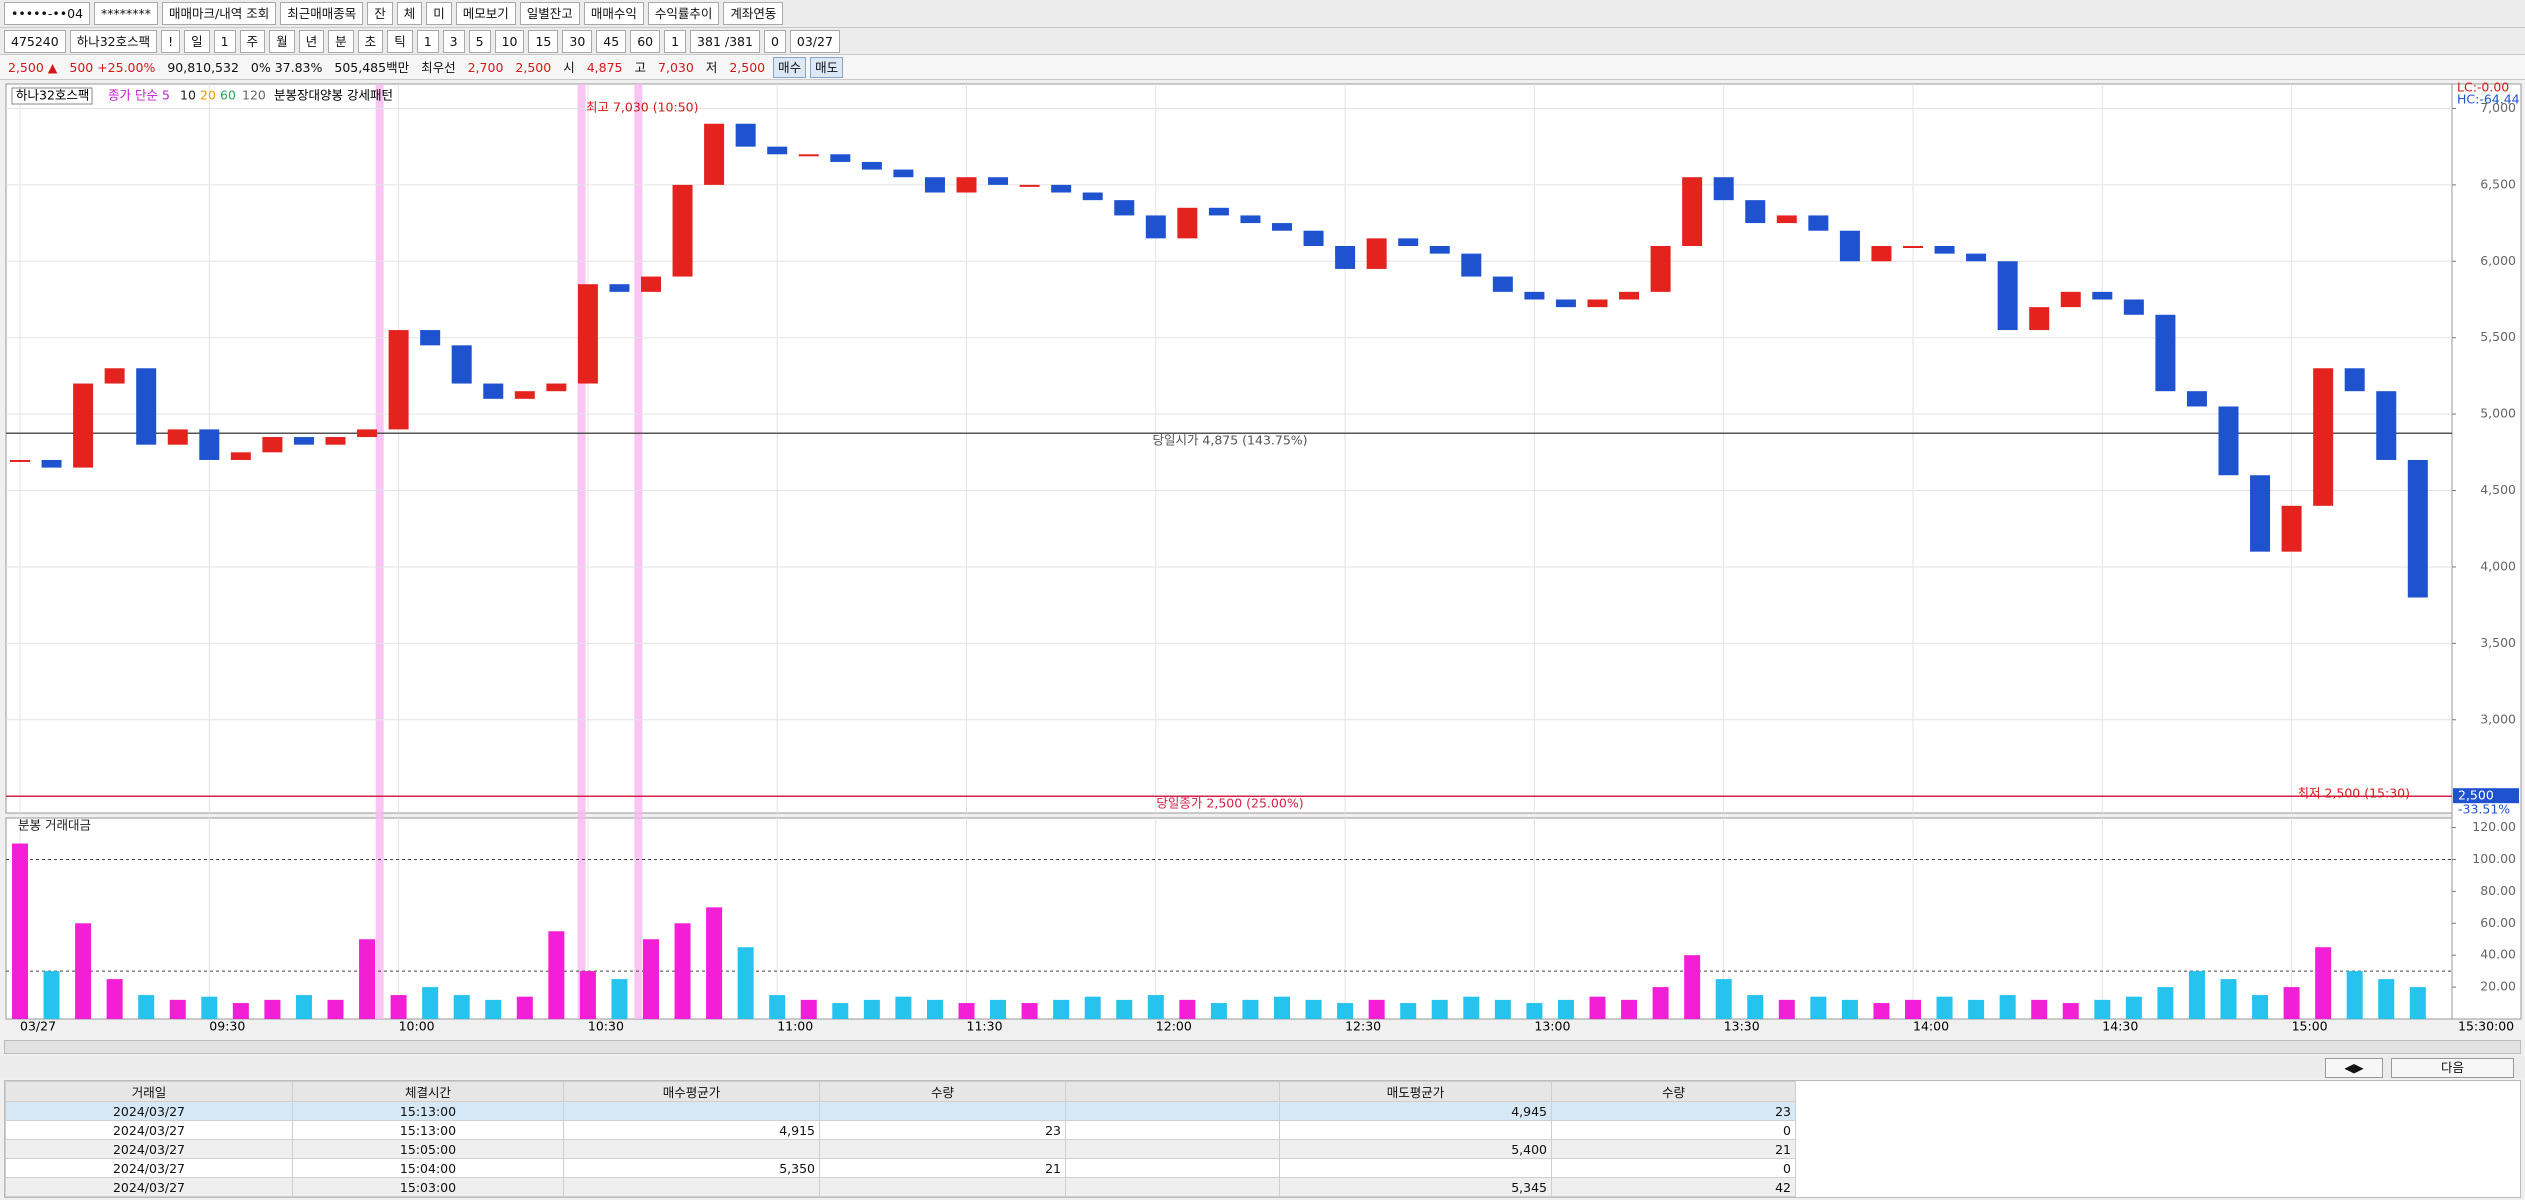  Describe the element at coordinates (604, 67) in the screenshot. I see `toolbar-item: 4,875` at that location.